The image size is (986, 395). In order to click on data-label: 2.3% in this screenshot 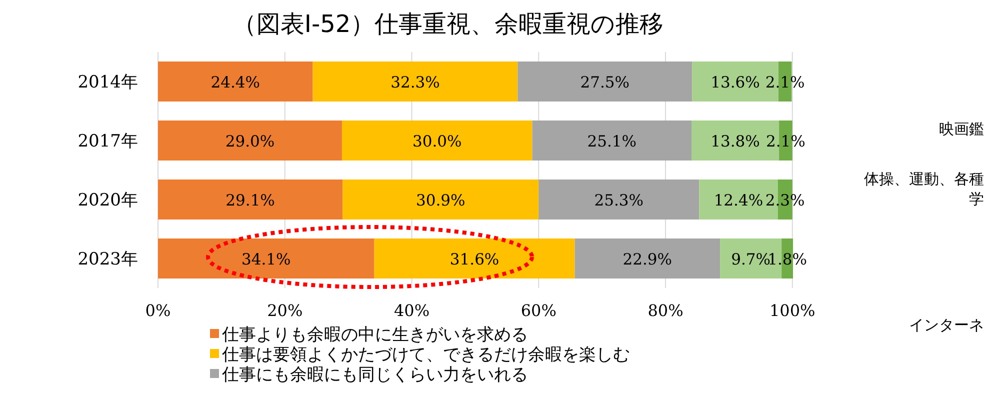, I will do `click(785, 201)`.